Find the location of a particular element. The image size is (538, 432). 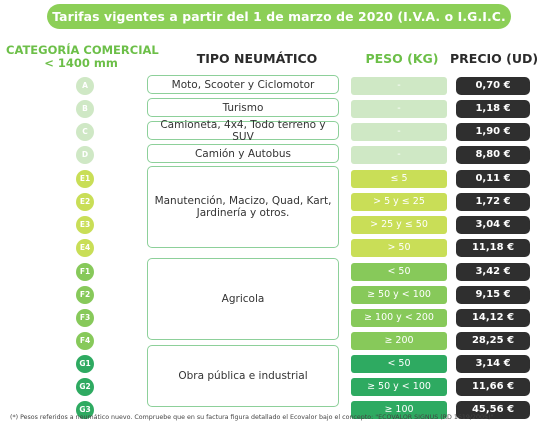

category-badge: F4 is located at coordinates (85, 341).